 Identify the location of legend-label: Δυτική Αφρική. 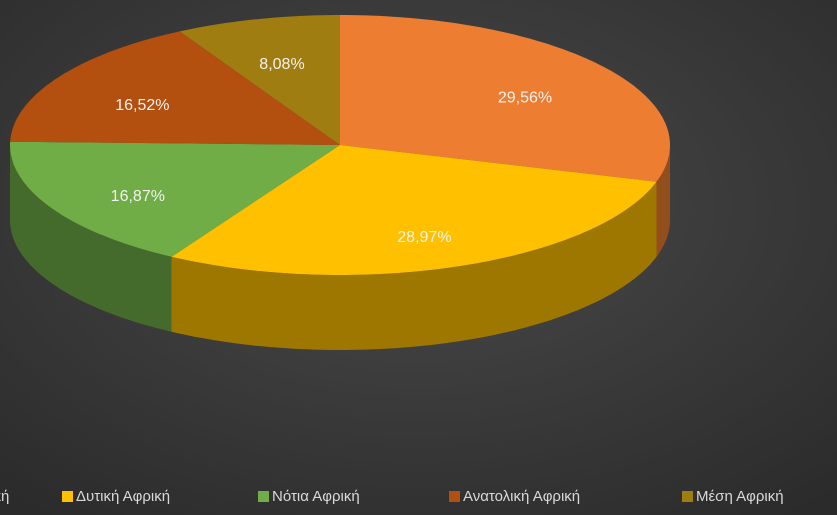
(123, 496).